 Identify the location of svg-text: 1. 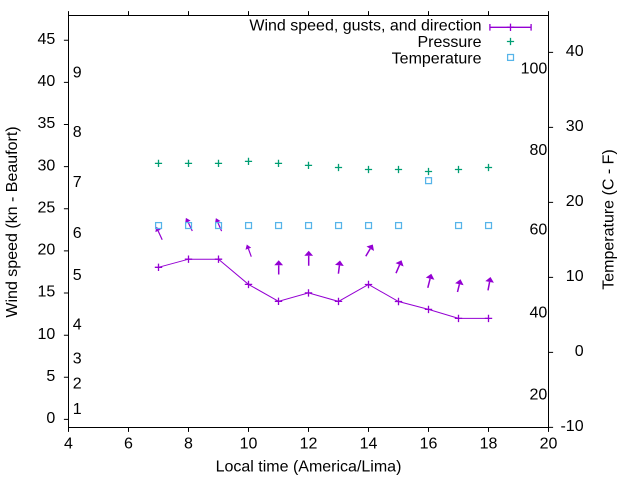
(77, 409).